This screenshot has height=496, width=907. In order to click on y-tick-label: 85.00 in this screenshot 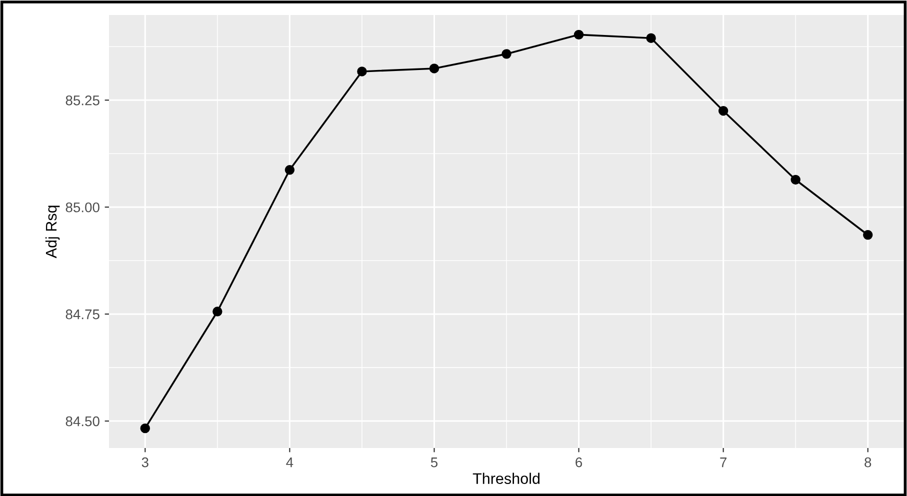, I will do `click(83, 207)`.